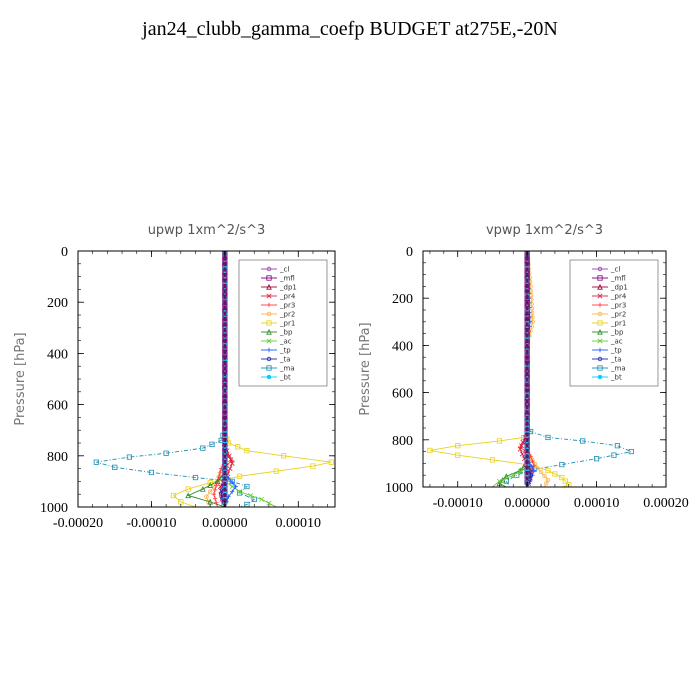 This screenshot has height=700, width=700. I want to click on legend-label: _tp, so click(285, 351).